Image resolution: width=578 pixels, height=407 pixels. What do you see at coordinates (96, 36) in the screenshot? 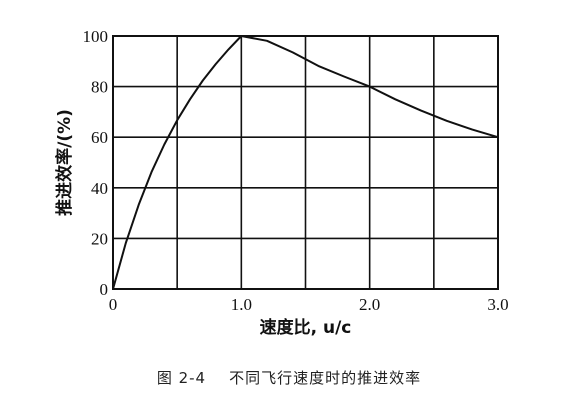
I see `y-tick-label: 100` at bounding box center [96, 36].